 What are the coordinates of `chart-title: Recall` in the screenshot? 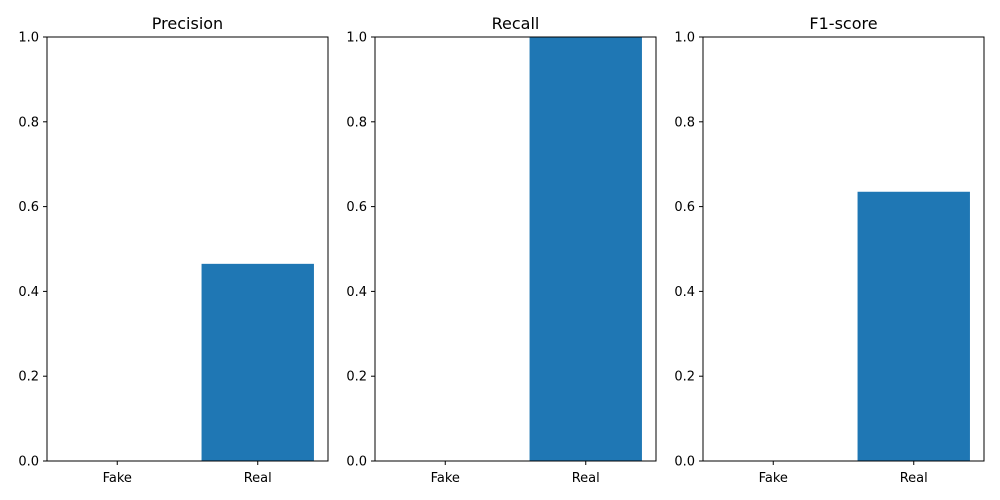 It's located at (516, 23).